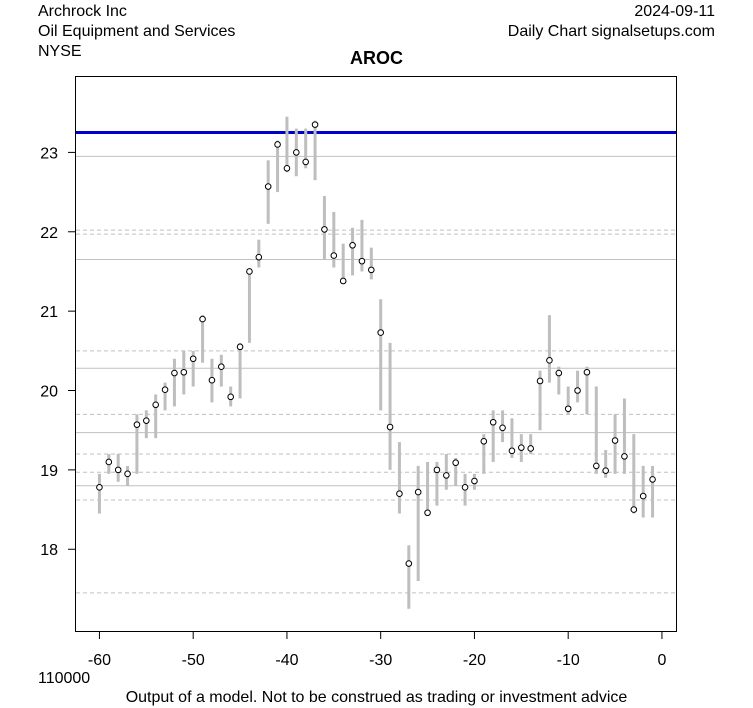  I want to click on sector-name: Oil Equipment and Services, so click(137, 31).